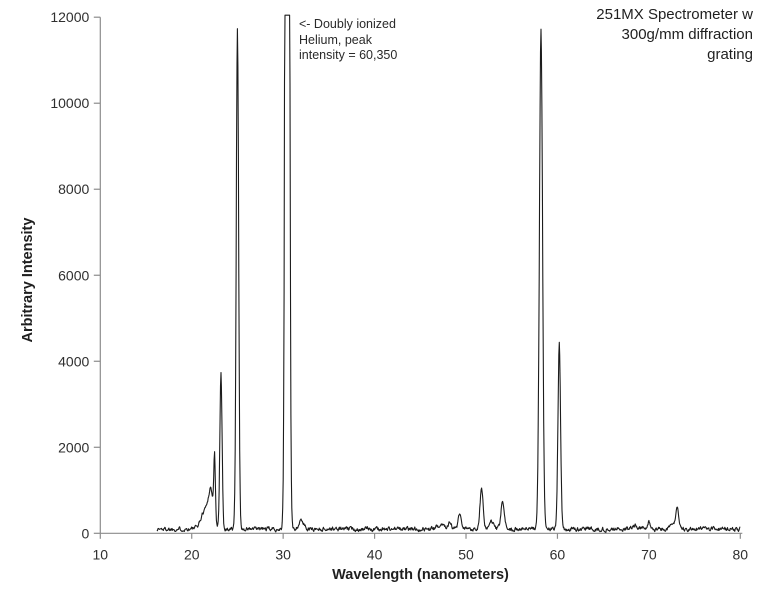 The image size is (764, 608). Describe the element at coordinates (649, 555) in the screenshot. I see `x-tick-label: 70` at that location.